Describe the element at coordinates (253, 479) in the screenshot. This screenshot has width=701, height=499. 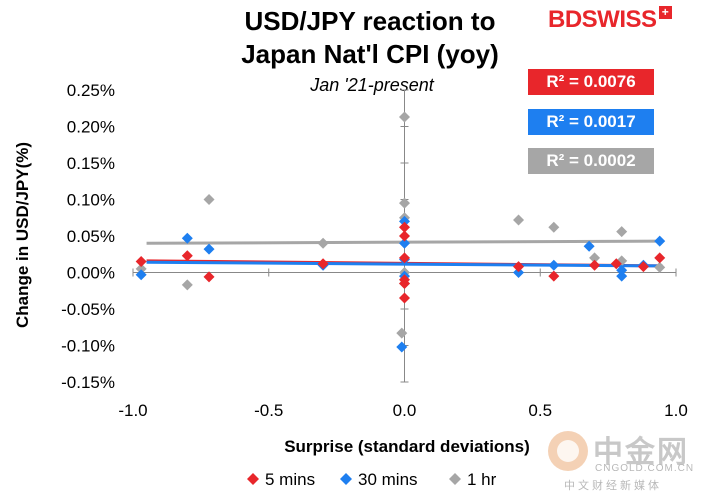
I see `legend-marker-5-mins` at that location.